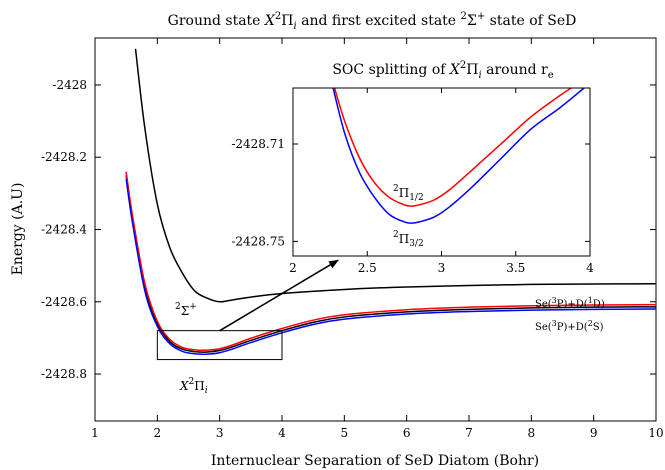  What do you see at coordinates (258, 241) in the screenshot?
I see `y-tick-label: -2428.75` at bounding box center [258, 241].